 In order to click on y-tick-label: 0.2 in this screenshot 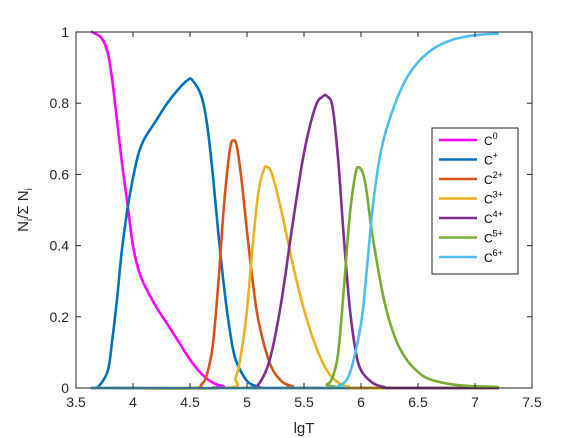, I will do `click(60, 317)`.